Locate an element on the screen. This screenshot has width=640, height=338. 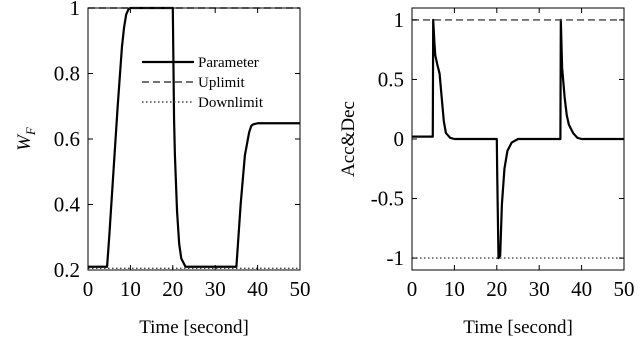
legend-label-parameter: Parameter is located at coordinates (228, 63).